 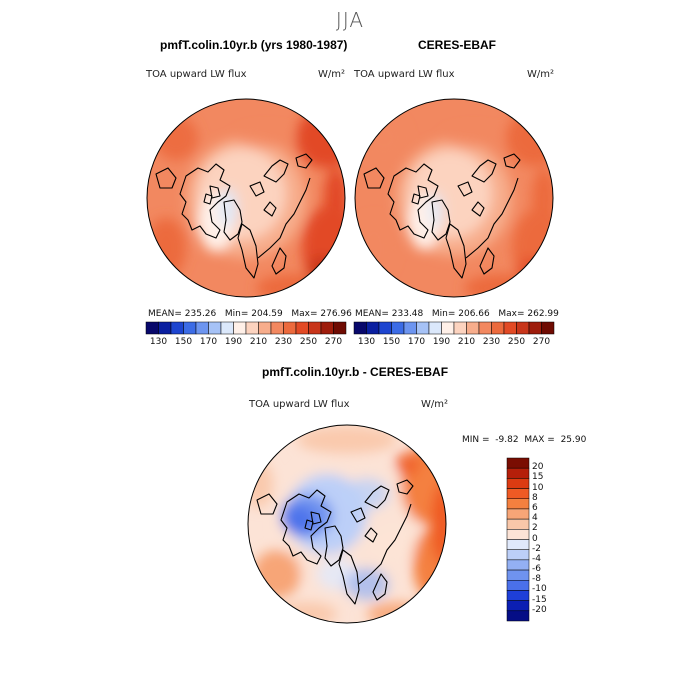 What do you see at coordinates (299, 404) in the screenshot?
I see `diff-variable-label: TOA upward LW flux` at bounding box center [299, 404].